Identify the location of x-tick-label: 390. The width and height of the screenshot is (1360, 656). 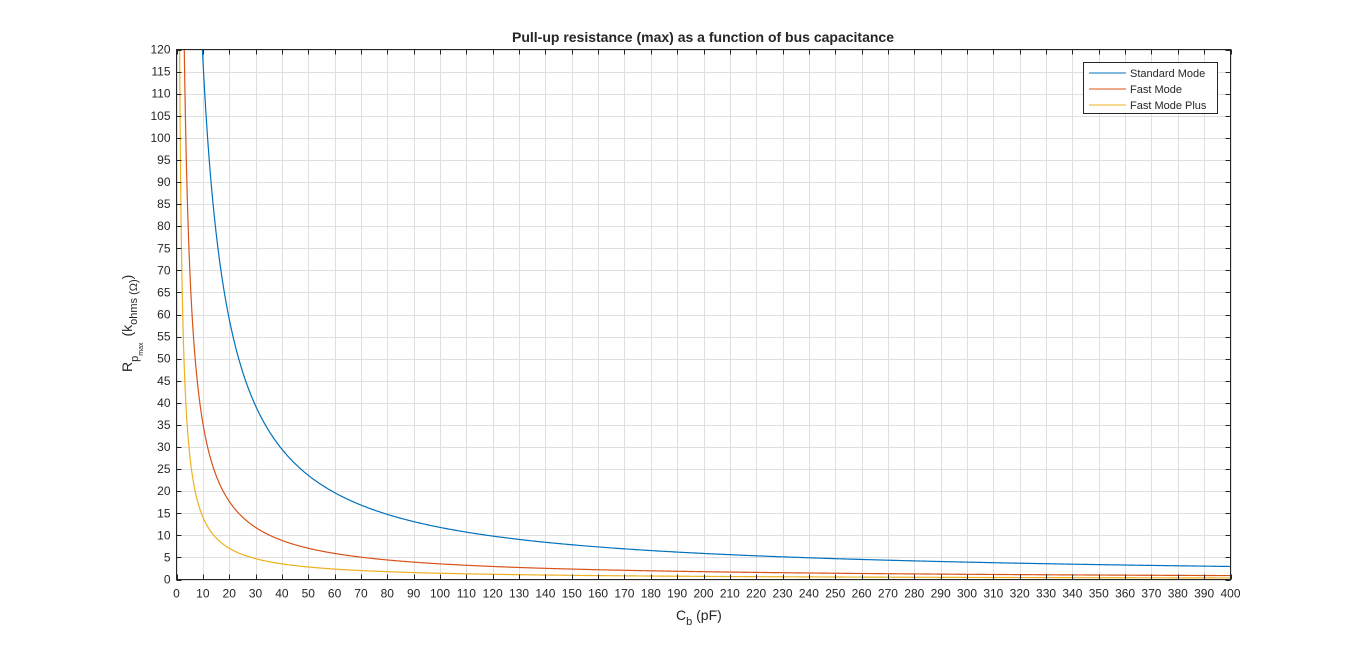
(1204, 594).